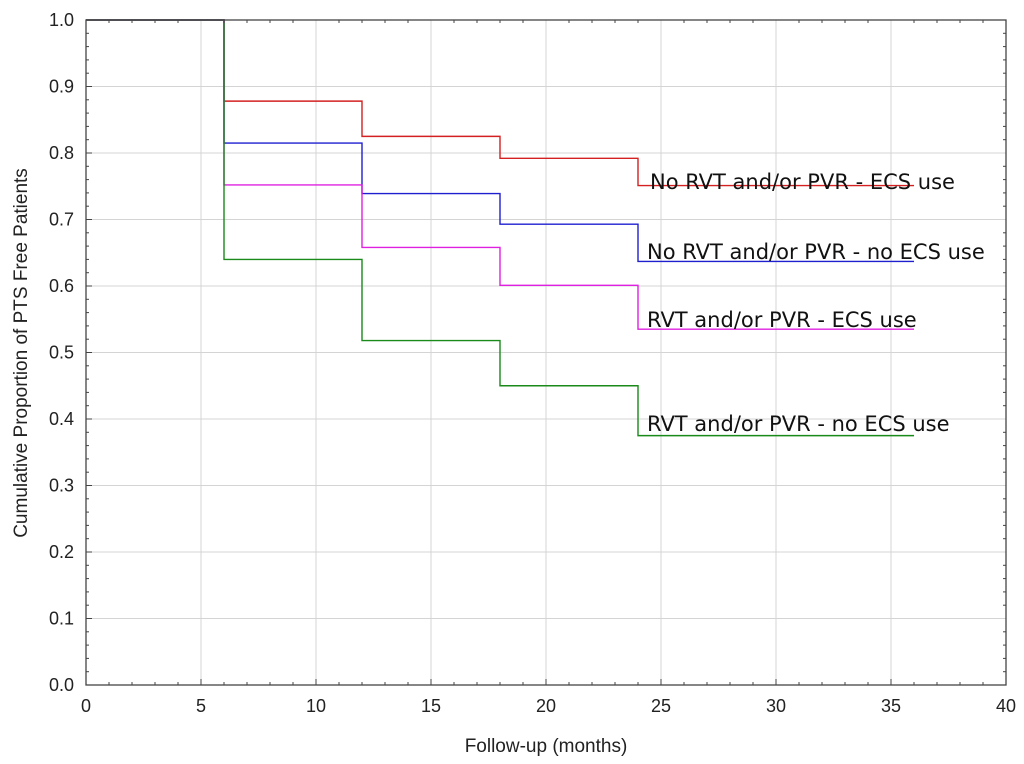  What do you see at coordinates (1006, 706) in the screenshot?
I see `x-tick-label: 40` at bounding box center [1006, 706].